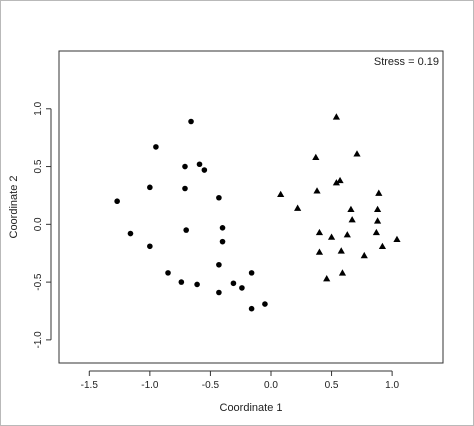  What do you see at coordinates (14, 207) in the screenshot?
I see `y-axis-label: Coordinate 2` at bounding box center [14, 207].